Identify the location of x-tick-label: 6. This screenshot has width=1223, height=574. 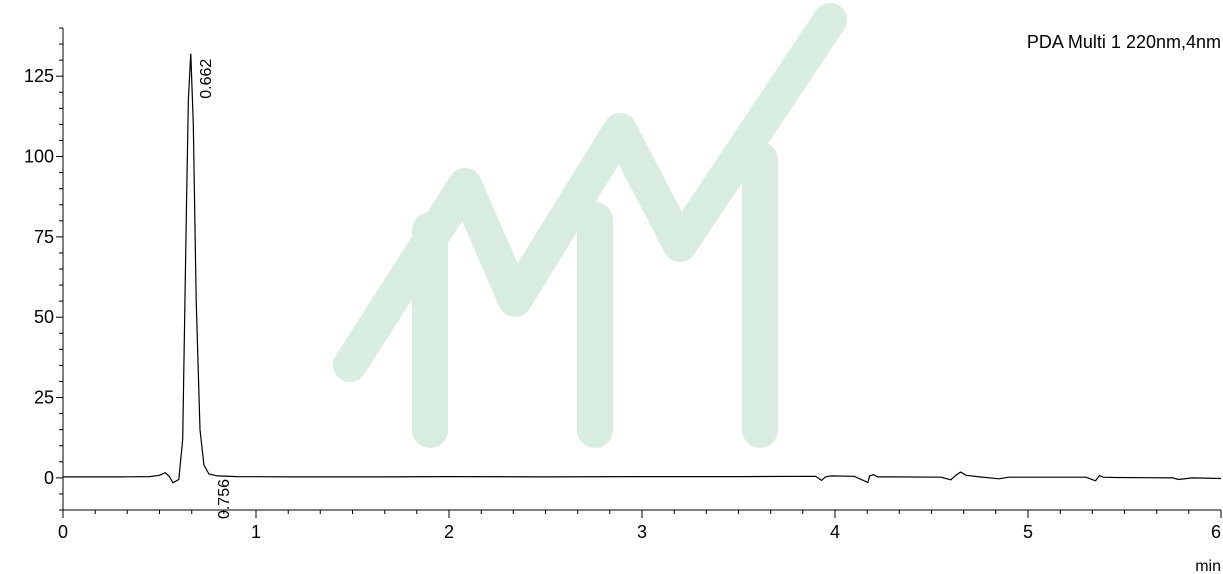
(1216, 532).